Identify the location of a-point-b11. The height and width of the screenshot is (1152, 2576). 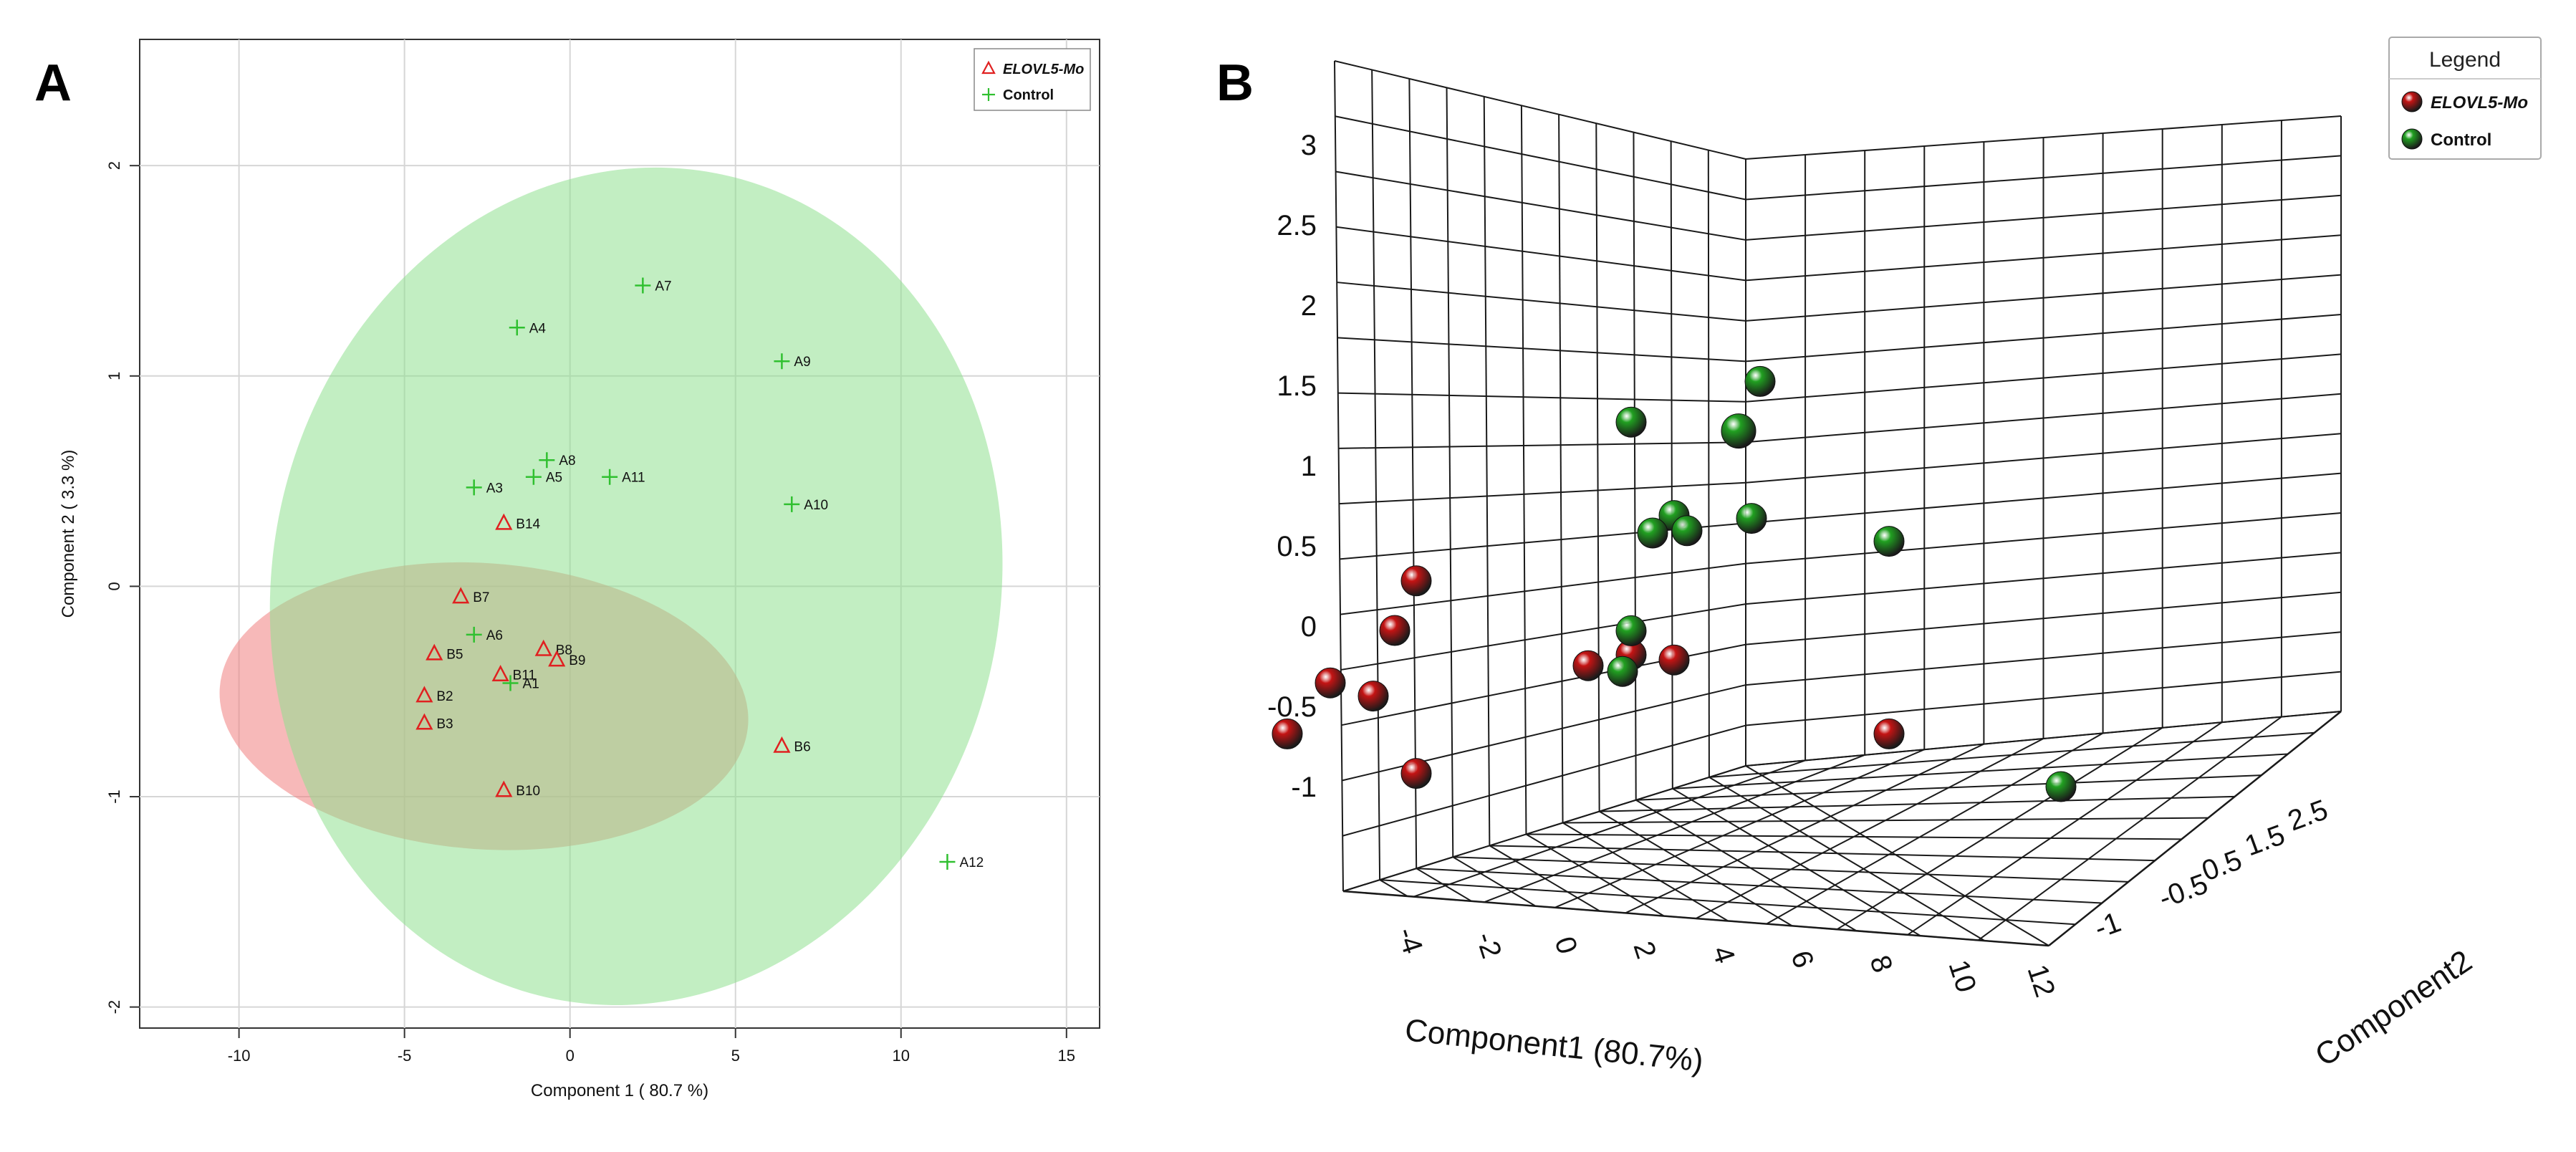
(500, 673).